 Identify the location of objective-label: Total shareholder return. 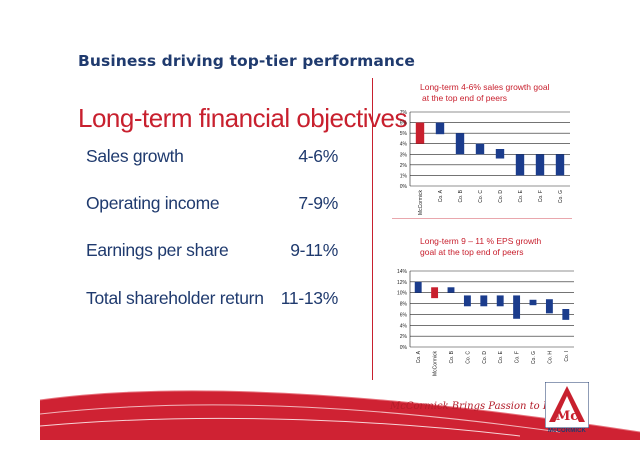
(175, 298).